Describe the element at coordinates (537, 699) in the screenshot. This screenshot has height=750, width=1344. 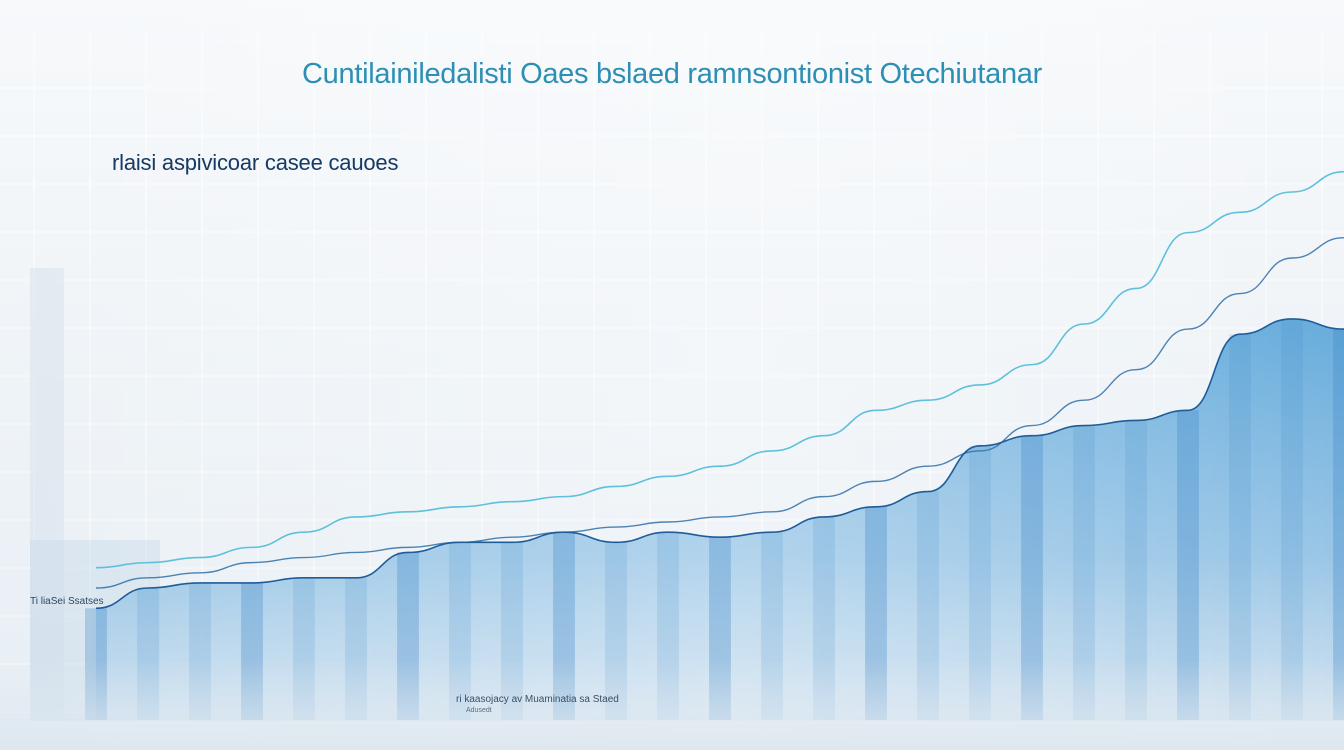
I see `axis-caption: ri kaasojacy av Muaminatia sa Staed` at that location.